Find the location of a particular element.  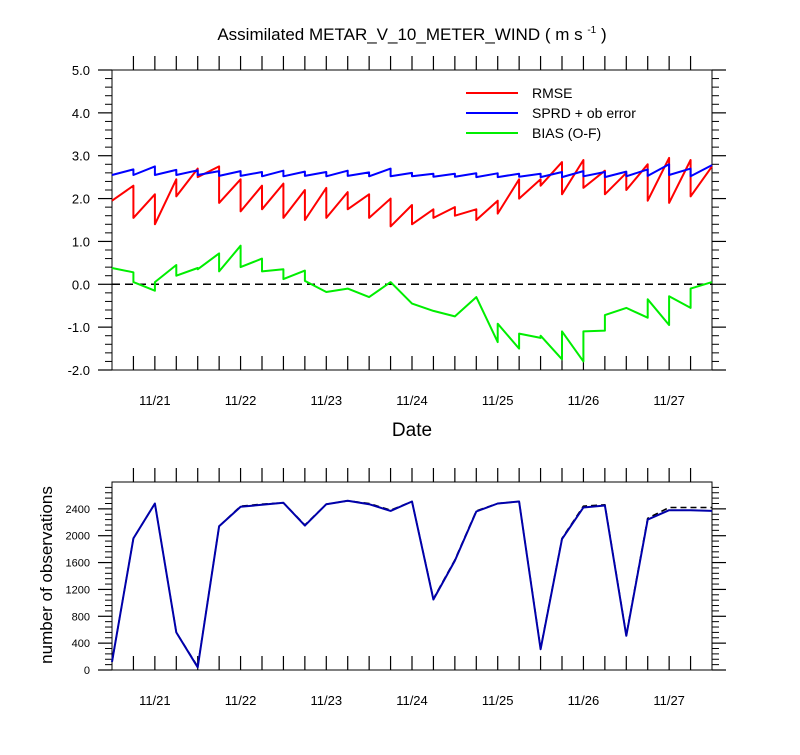

top-x-tick-label: 11/24 is located at coordinates (412, 400).